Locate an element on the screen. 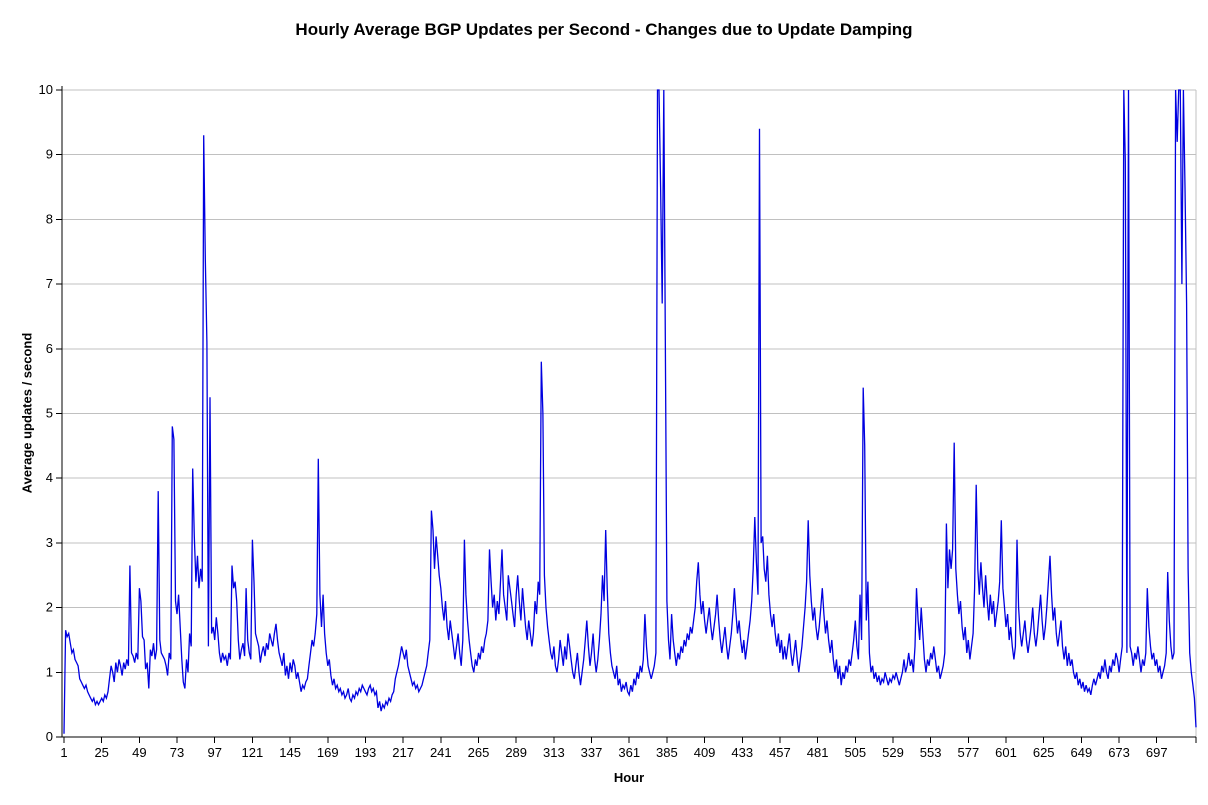  x-tick-label: 433 is located at coordinates (742, 752).